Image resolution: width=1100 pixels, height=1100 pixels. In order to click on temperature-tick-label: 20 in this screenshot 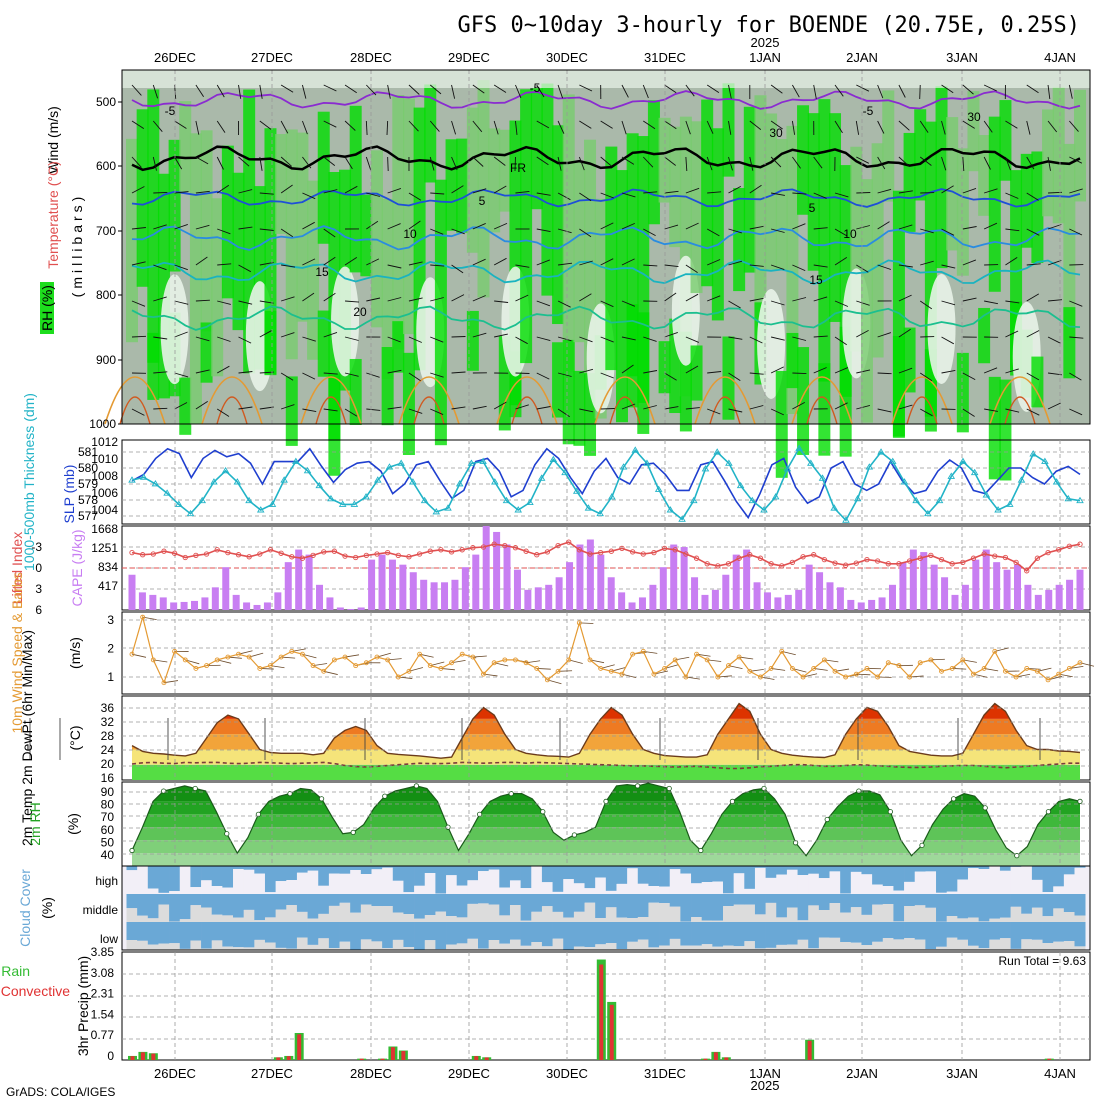, I will do `click(108, 764)`.